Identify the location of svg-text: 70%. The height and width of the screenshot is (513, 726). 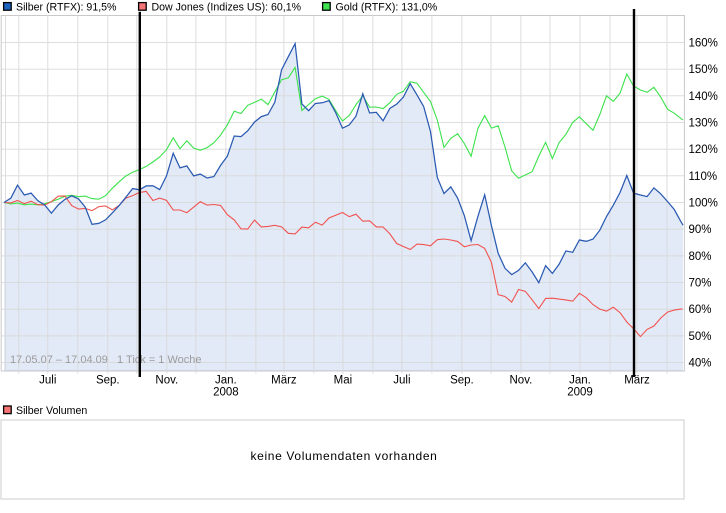
(700, 284).